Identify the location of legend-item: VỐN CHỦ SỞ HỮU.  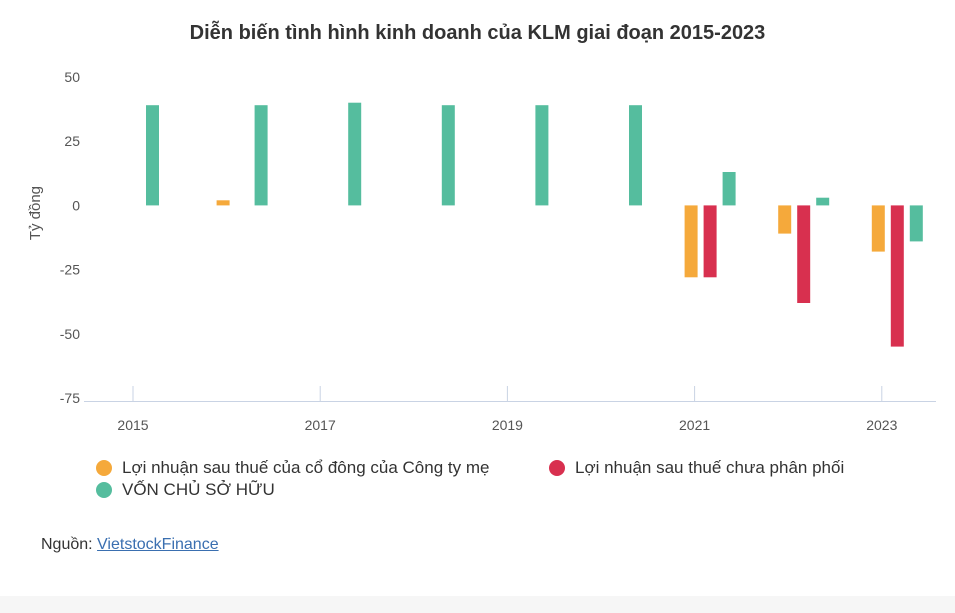
(185, 490).